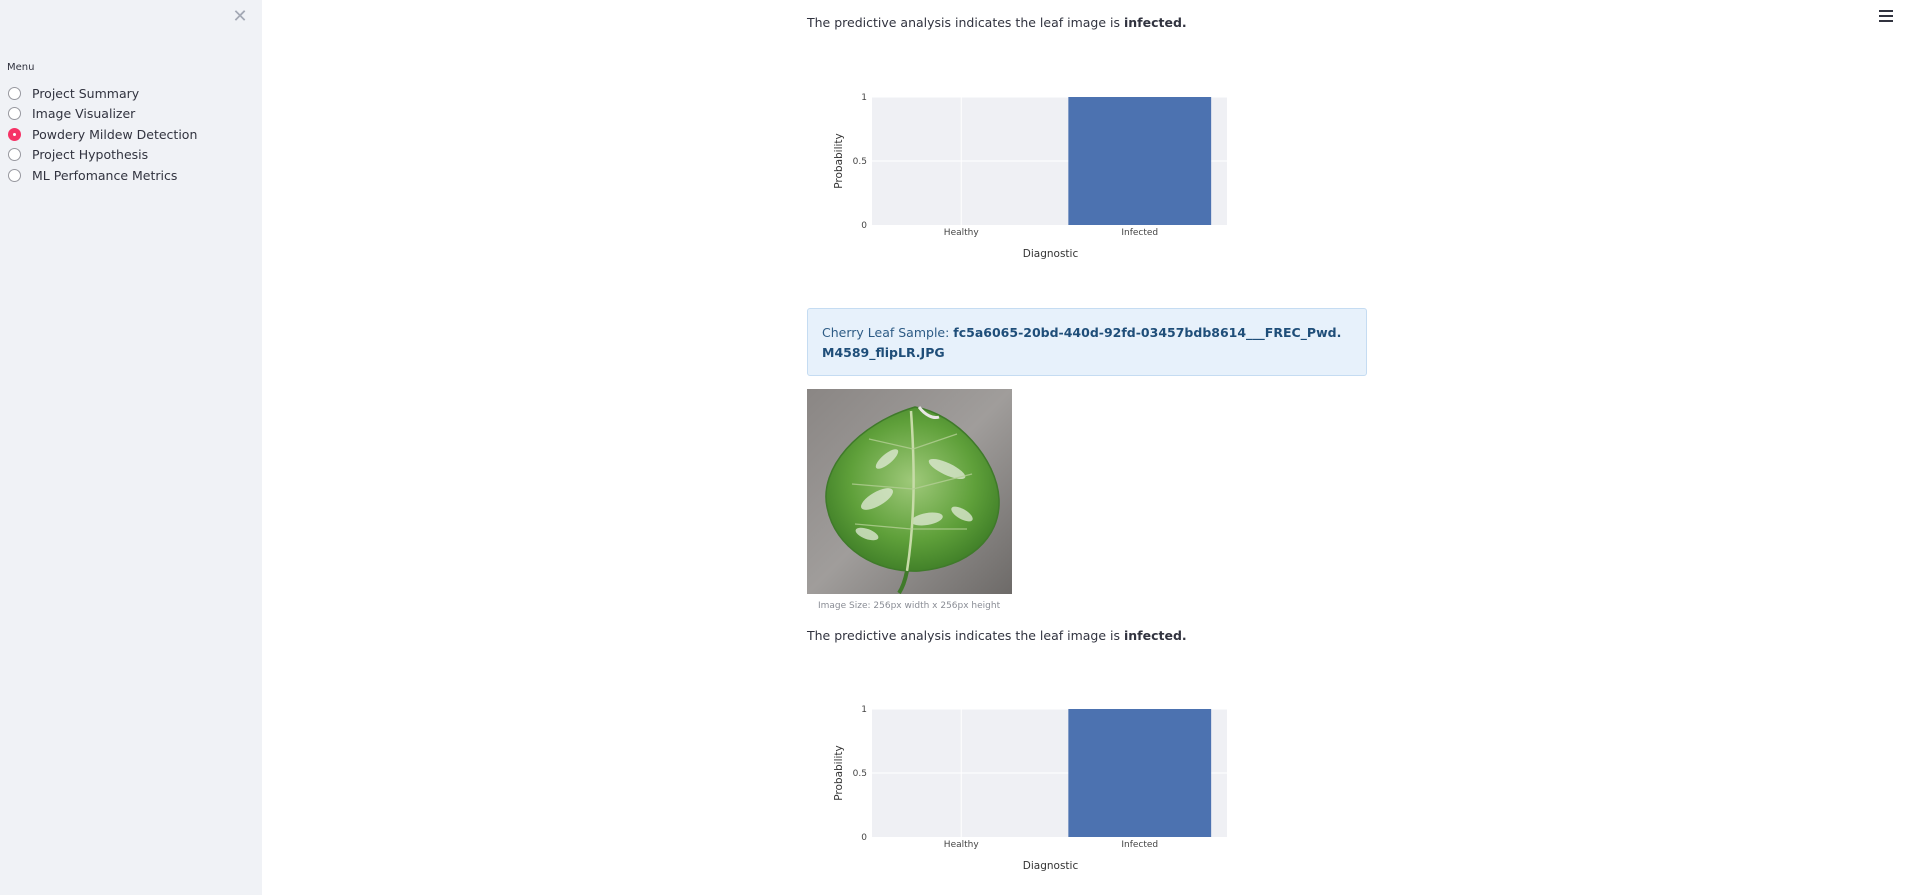 This screenshot has height=895, width=1906. Describe the element at coordinates (105, 175) in the screenshot. I see `radio-label: ML Perfomance Metrics` at that location.